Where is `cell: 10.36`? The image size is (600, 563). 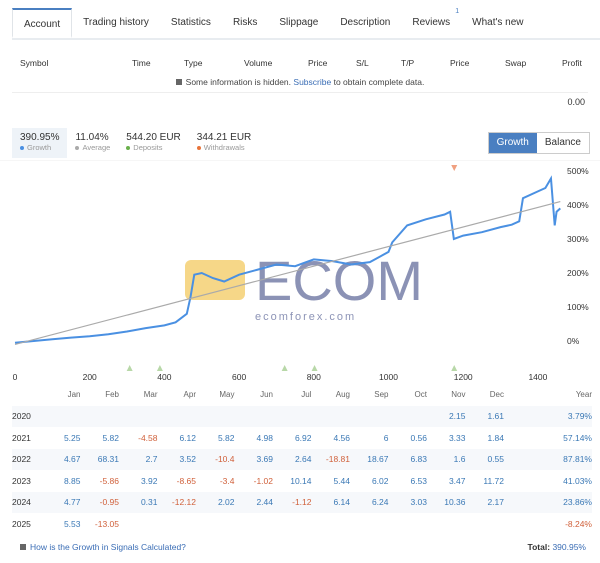
cell: 10.36 is located at coordinates (455, 502).